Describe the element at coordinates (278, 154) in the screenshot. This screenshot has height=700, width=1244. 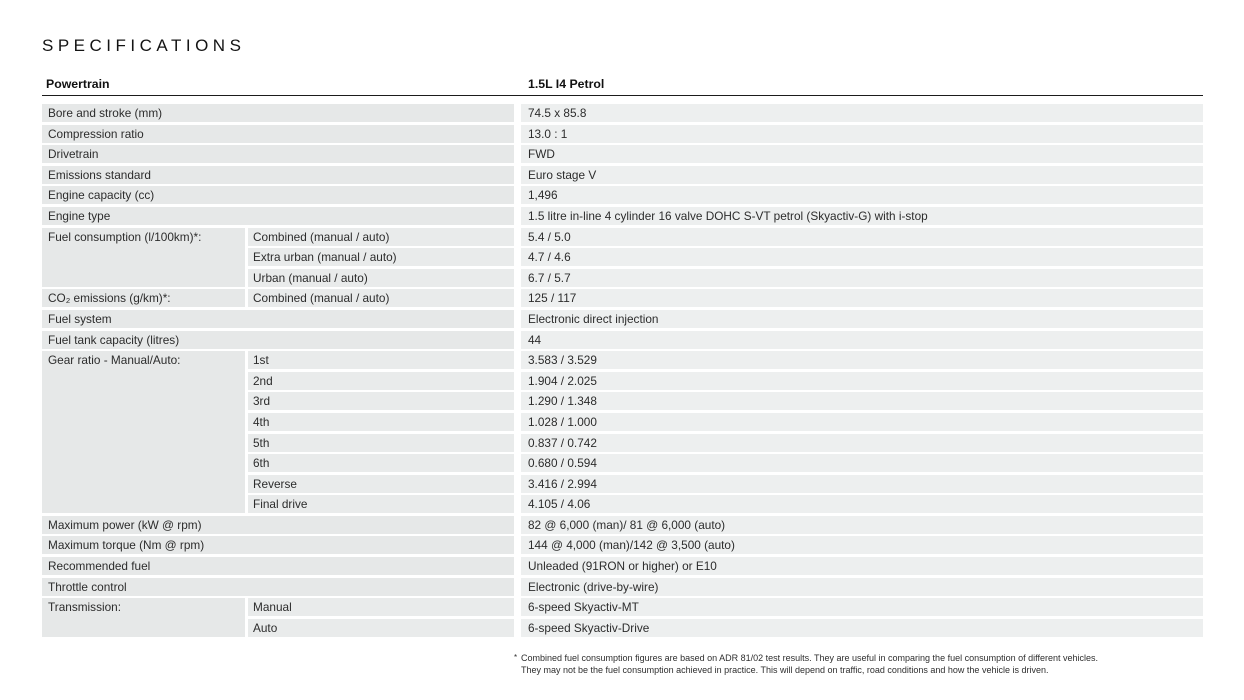
I see `spec-label-cell: Drivetrain` at that location.